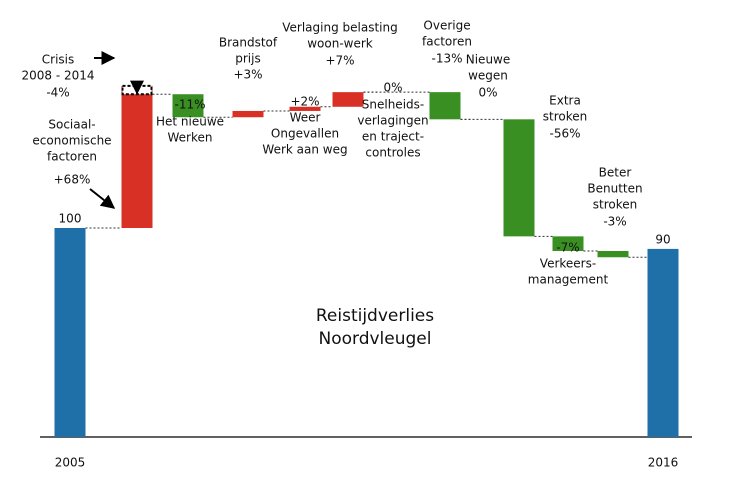 The width and height of the screenshot is (730, 489). Describe the element at coordinates (568, 264) in the screenshot. I see `step-label: Verkeers-` at that location.